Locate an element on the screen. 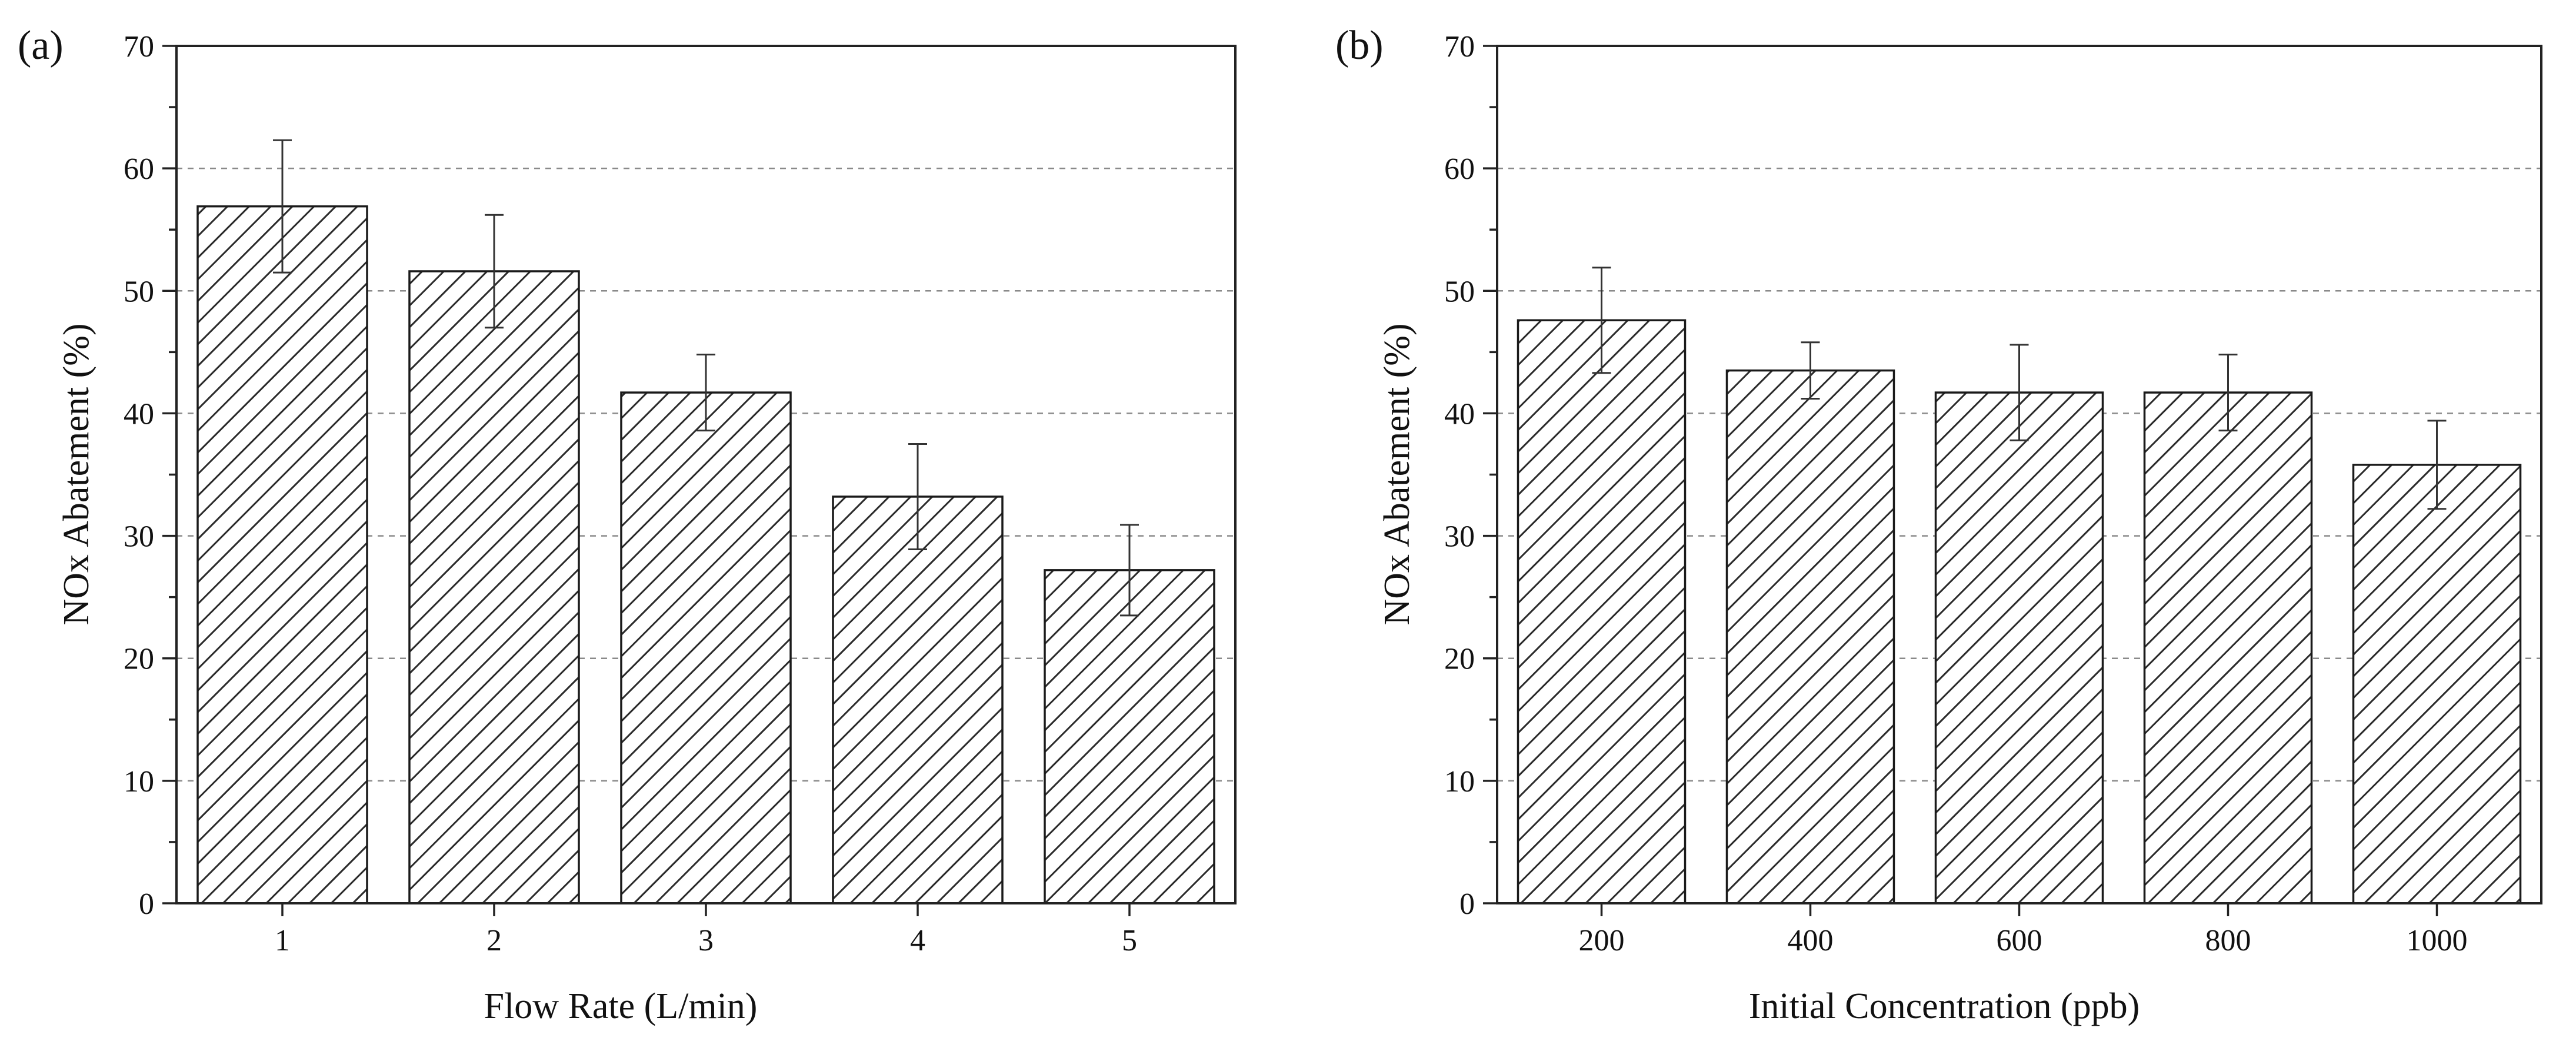 This screenshot has height=1051, width=2576. panel-a-y-tick-label: 60 is located at coordinates (139, 169).